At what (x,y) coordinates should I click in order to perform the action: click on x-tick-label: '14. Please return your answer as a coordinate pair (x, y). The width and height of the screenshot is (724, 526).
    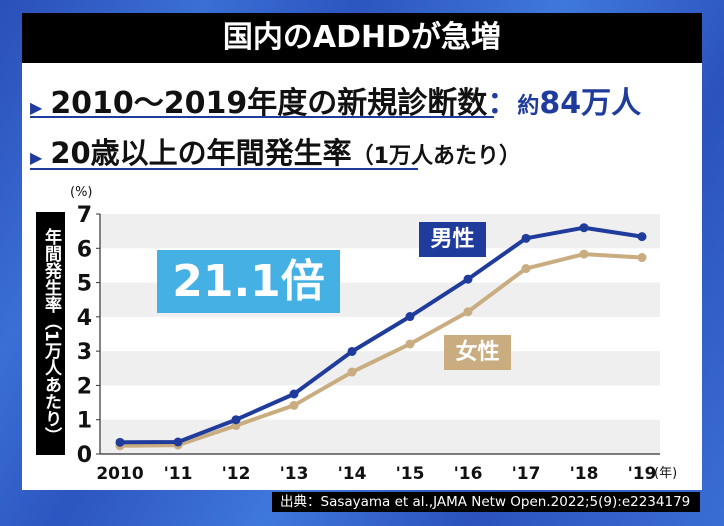
    Looking at the image, I should click on (352, 474).